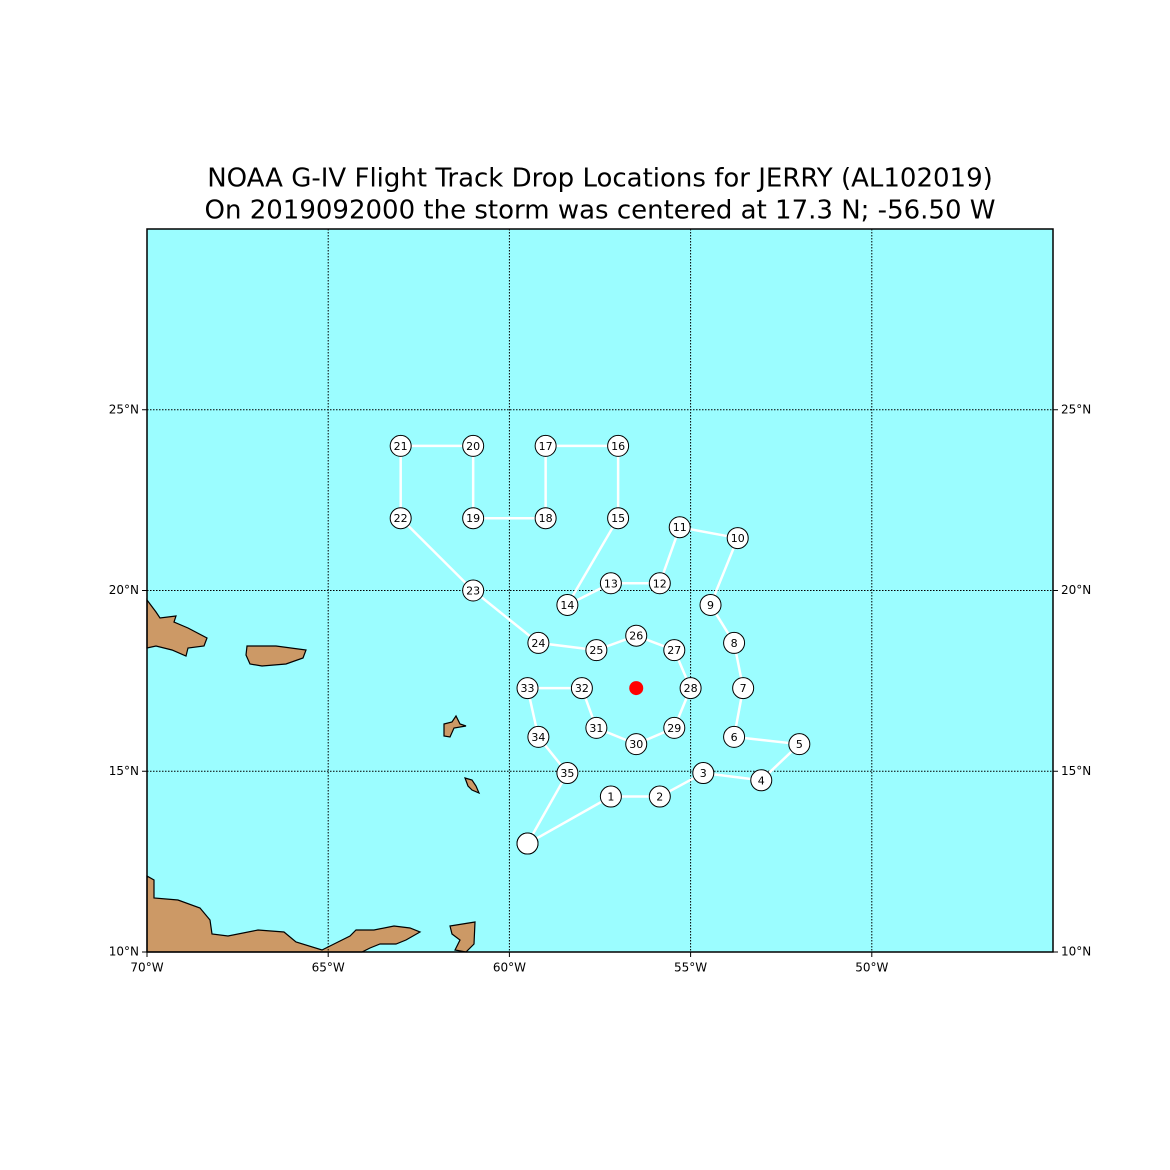  I want to click on drop-label: 23, so click(473, 591).